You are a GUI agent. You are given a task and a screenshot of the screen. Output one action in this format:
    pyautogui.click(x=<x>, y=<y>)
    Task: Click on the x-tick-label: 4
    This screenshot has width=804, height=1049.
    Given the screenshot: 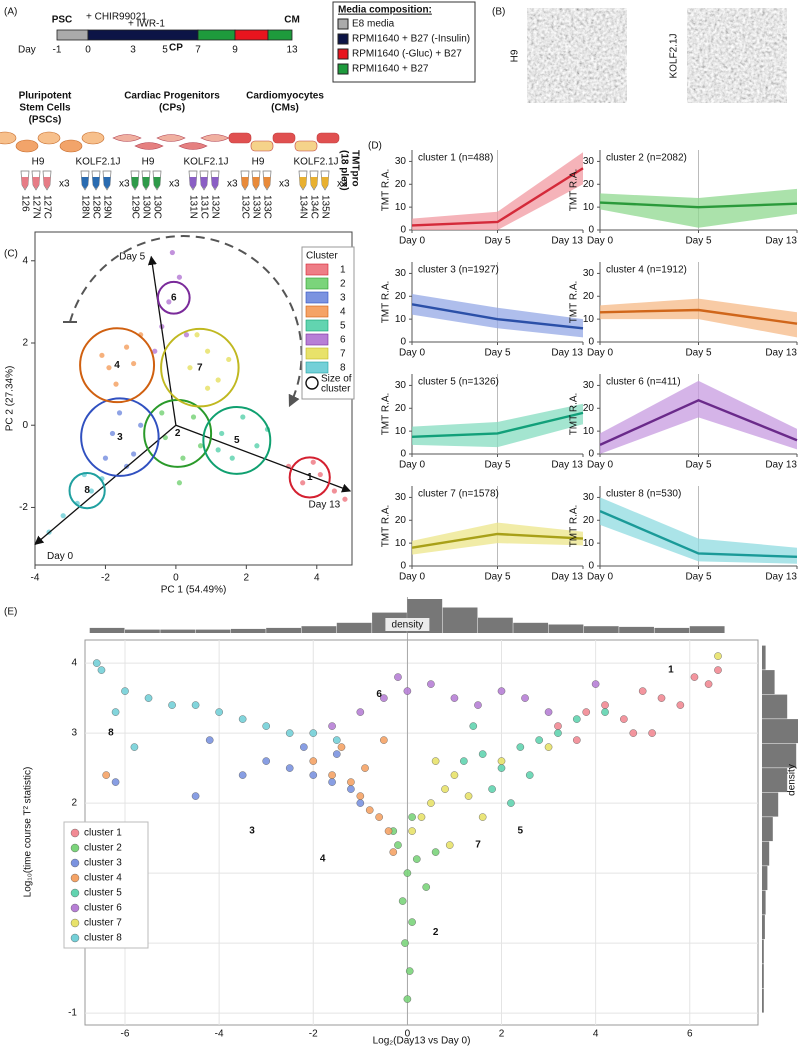 What is the action you would take?
    pyautogui.click(x=317, y=578)
    